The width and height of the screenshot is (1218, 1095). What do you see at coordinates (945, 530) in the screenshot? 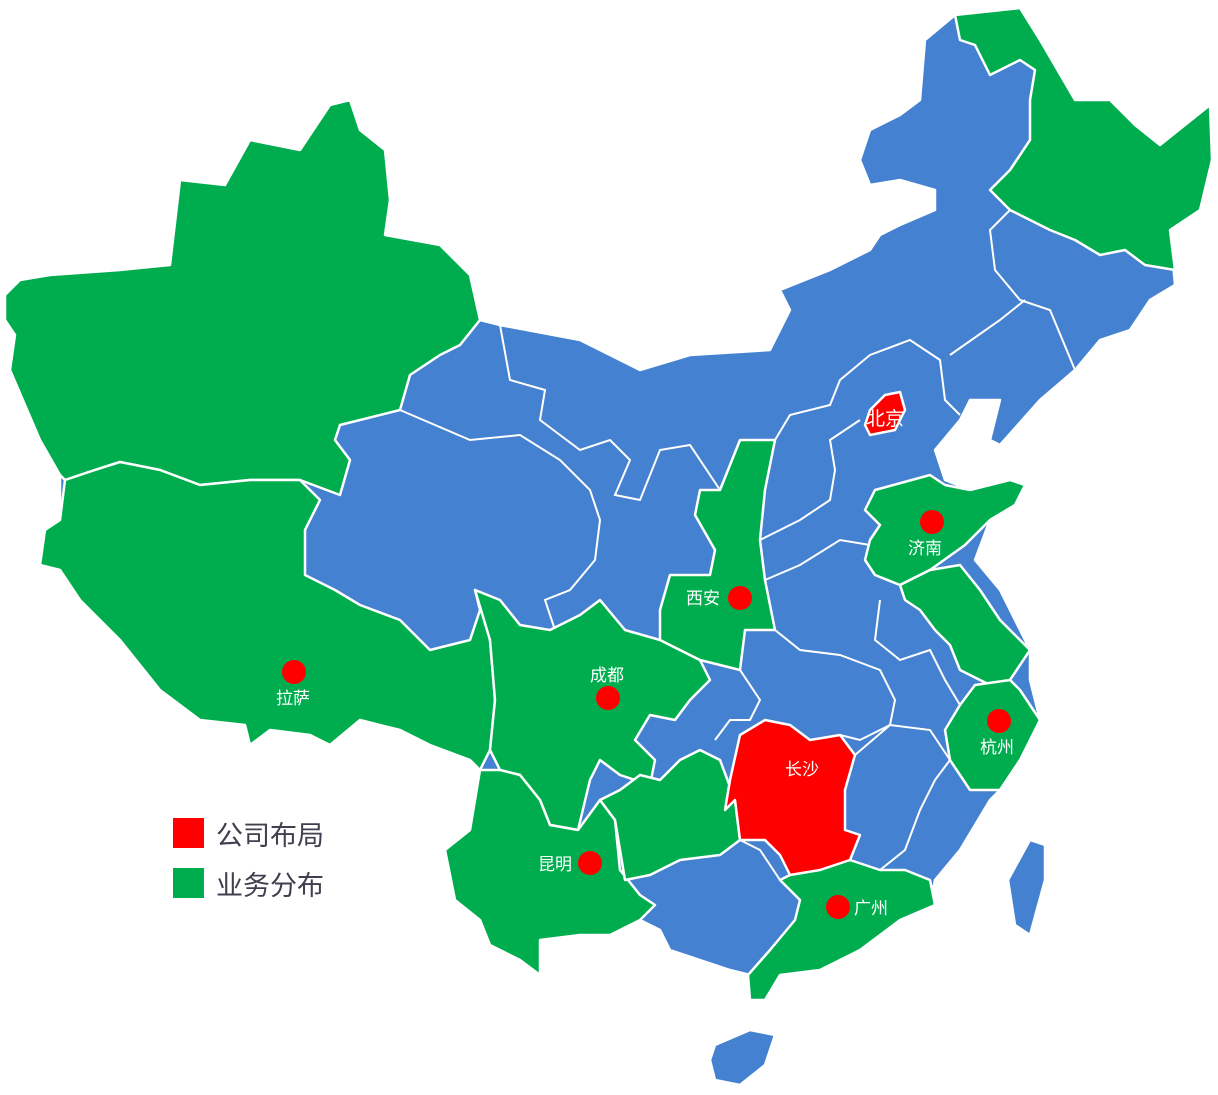
I see `region-shandong` at bounding box center [945, 530].